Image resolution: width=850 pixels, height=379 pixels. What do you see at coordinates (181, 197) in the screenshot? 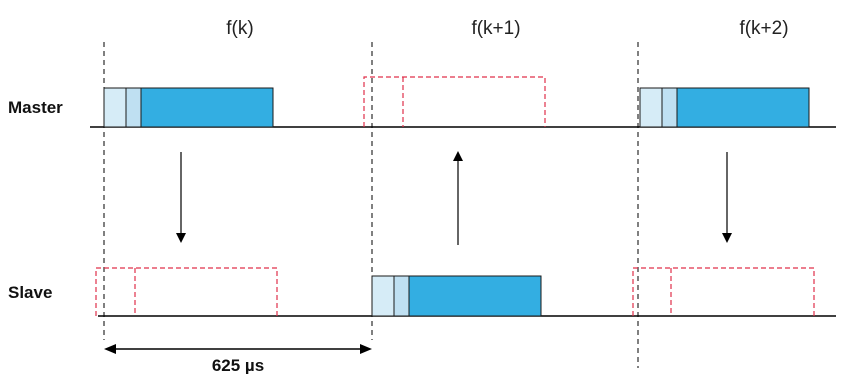
I see `arrow-master-to-slave-fk` at bounding box center [181, 197].